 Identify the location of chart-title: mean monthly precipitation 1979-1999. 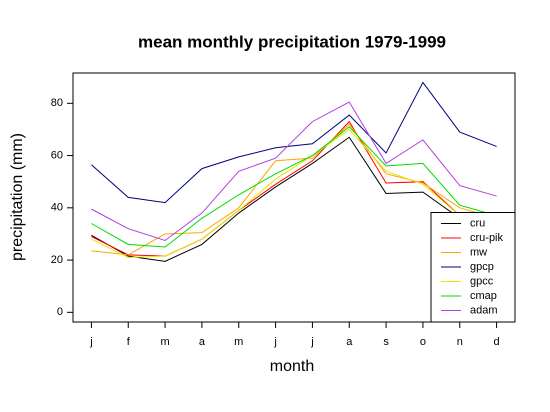
(292, 41).